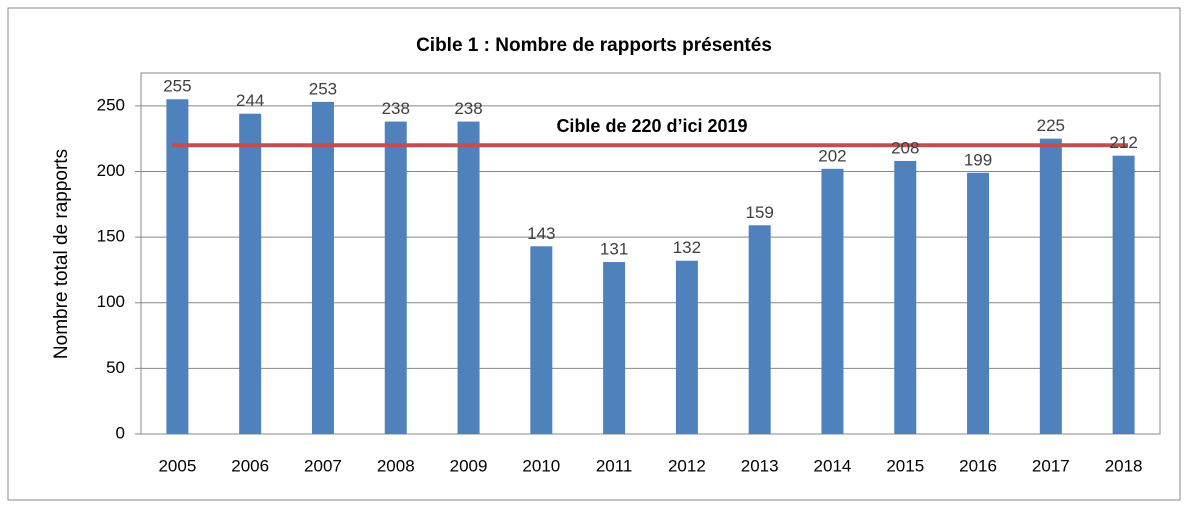  Describe the element at coordinates (111, 170) in the screenshot. I see `y-tick-label: 200` at that location.